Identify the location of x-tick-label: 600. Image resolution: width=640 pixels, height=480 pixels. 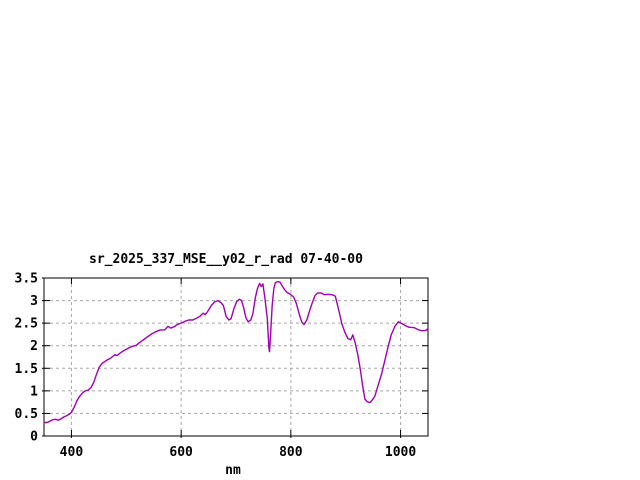
(181, 452).